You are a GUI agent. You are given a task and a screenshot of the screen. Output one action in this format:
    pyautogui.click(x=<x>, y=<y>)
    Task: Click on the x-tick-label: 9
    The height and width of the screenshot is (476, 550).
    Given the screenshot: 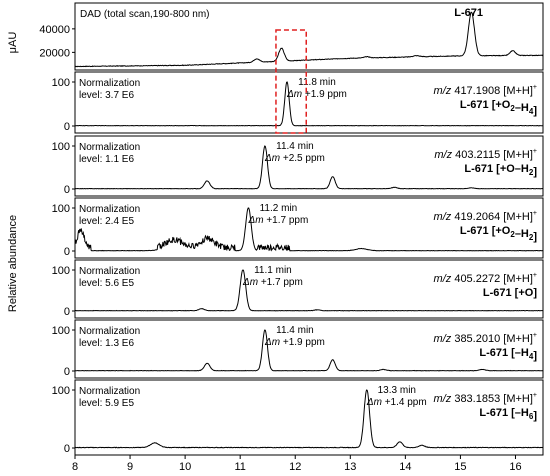 What is the action you would take?
    pyautogui.click(x=130, y=466)
    